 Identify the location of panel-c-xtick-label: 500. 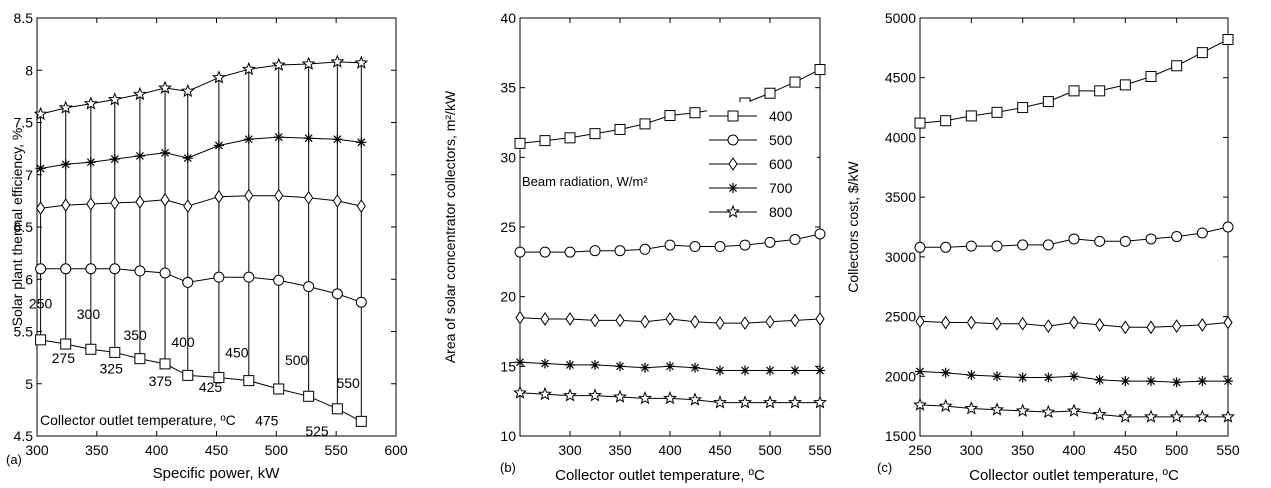
(1177, 450).